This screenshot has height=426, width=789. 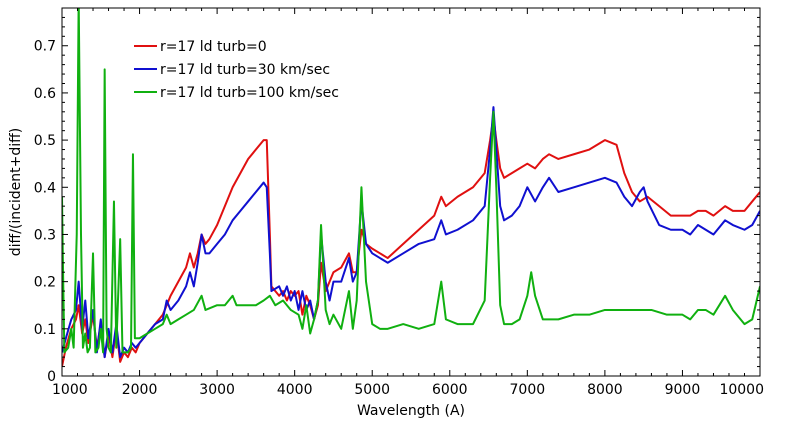 What do you see at coordinates (45, 235) in the screenshot?
I see `y-tick-label: 0.3` at bounding box center [45, 235].